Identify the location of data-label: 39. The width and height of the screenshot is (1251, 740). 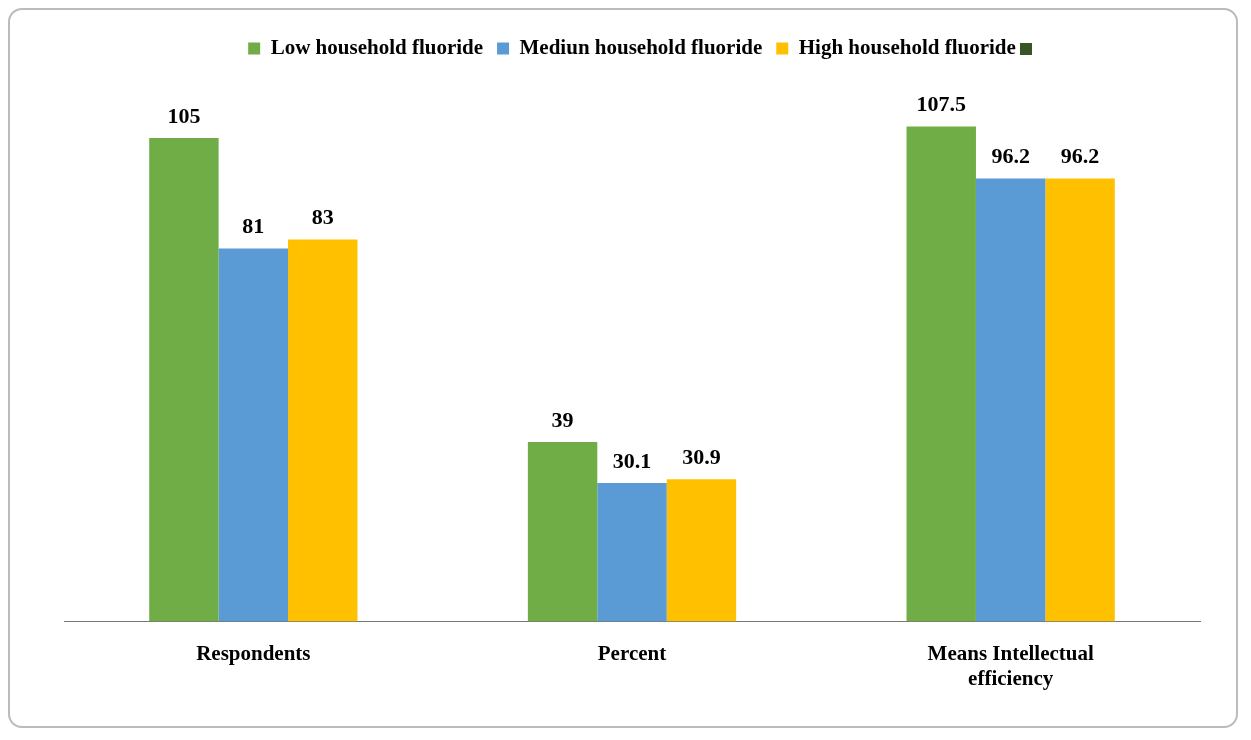
(562, 419).